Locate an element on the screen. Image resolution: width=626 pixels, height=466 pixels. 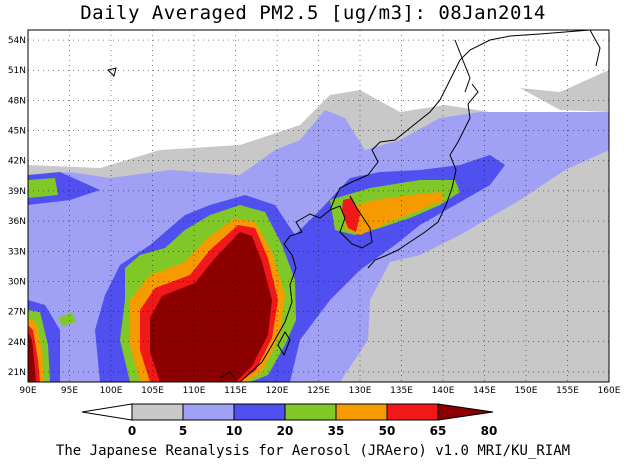
lon-tick-label: 105E is located at coordinates (152, 391).